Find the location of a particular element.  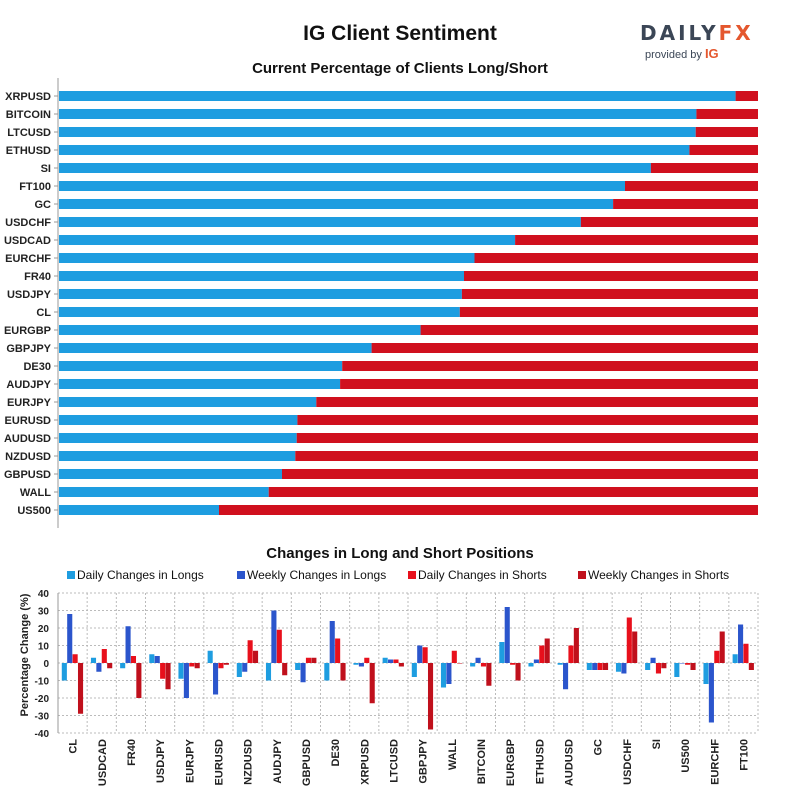

sentiment-tick-label: GBPJPY is located at coordinates (28, 349).